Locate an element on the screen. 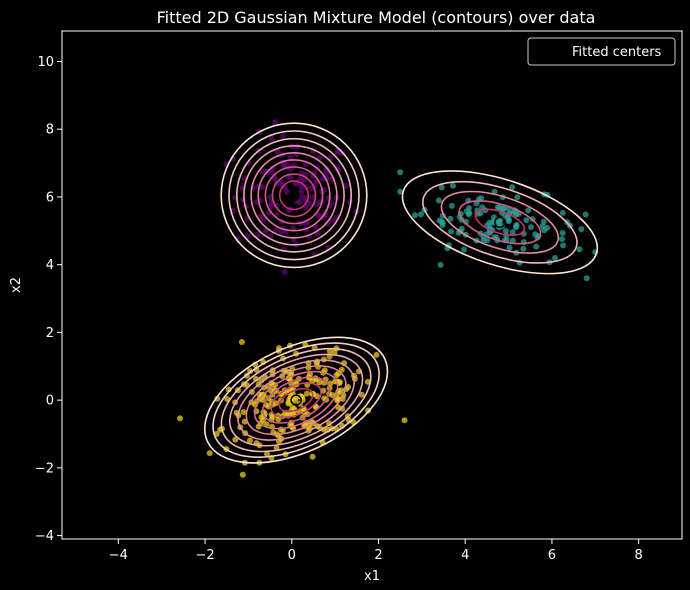 This screenshot has height=590, width=690. x-tick-label: 6 is located at coordinates (552, 555).